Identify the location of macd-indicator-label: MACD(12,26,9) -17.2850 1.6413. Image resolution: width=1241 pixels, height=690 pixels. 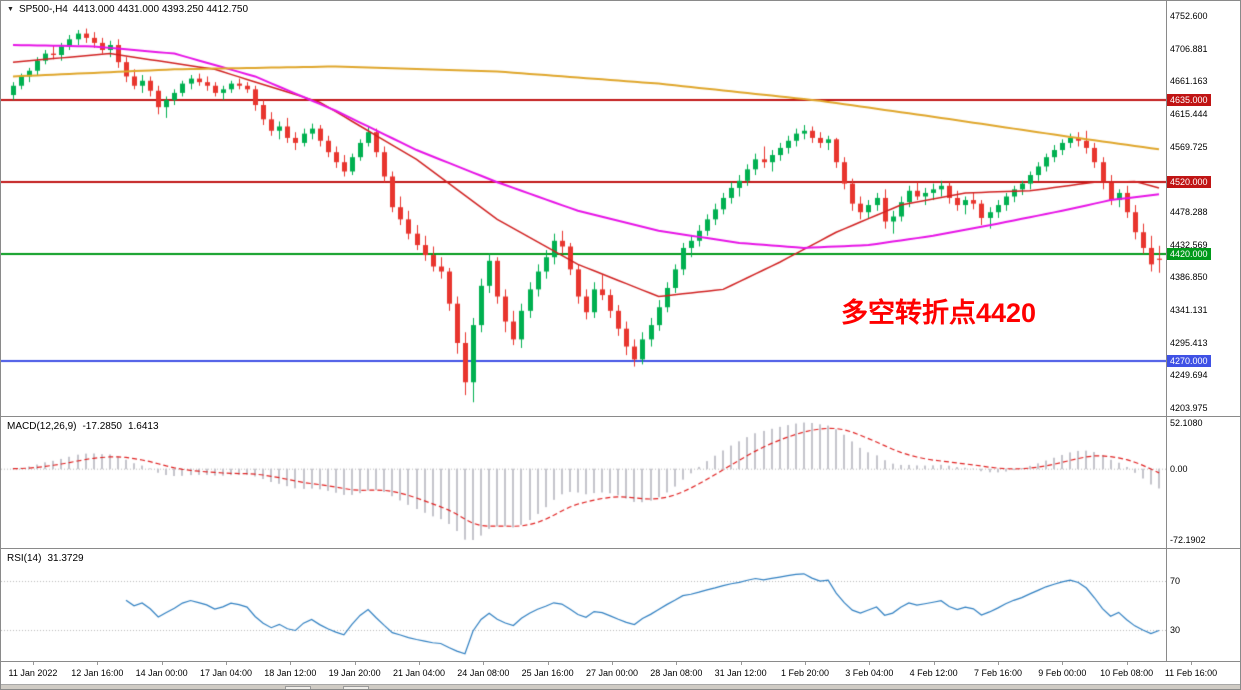
(83, 426).